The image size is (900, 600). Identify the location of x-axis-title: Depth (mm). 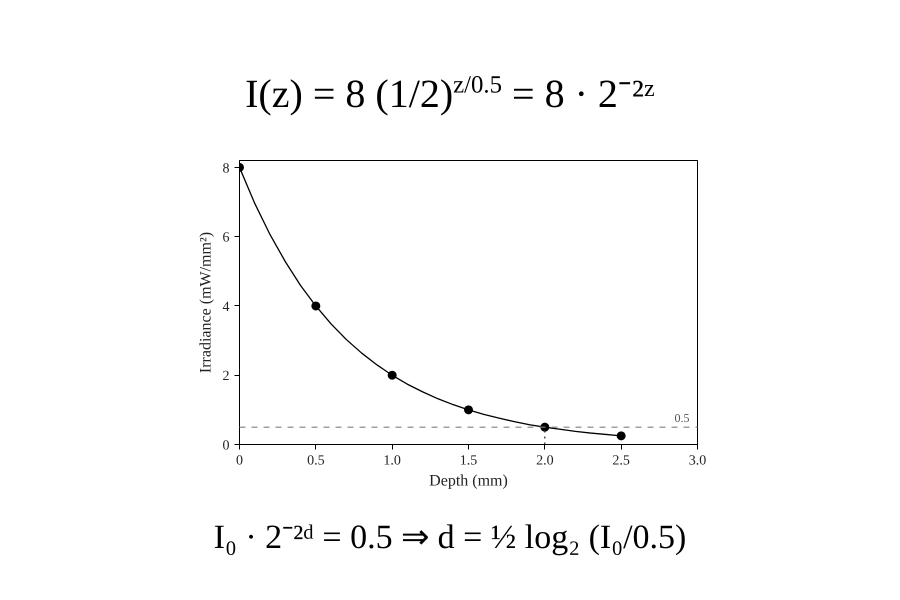
(468, 481).